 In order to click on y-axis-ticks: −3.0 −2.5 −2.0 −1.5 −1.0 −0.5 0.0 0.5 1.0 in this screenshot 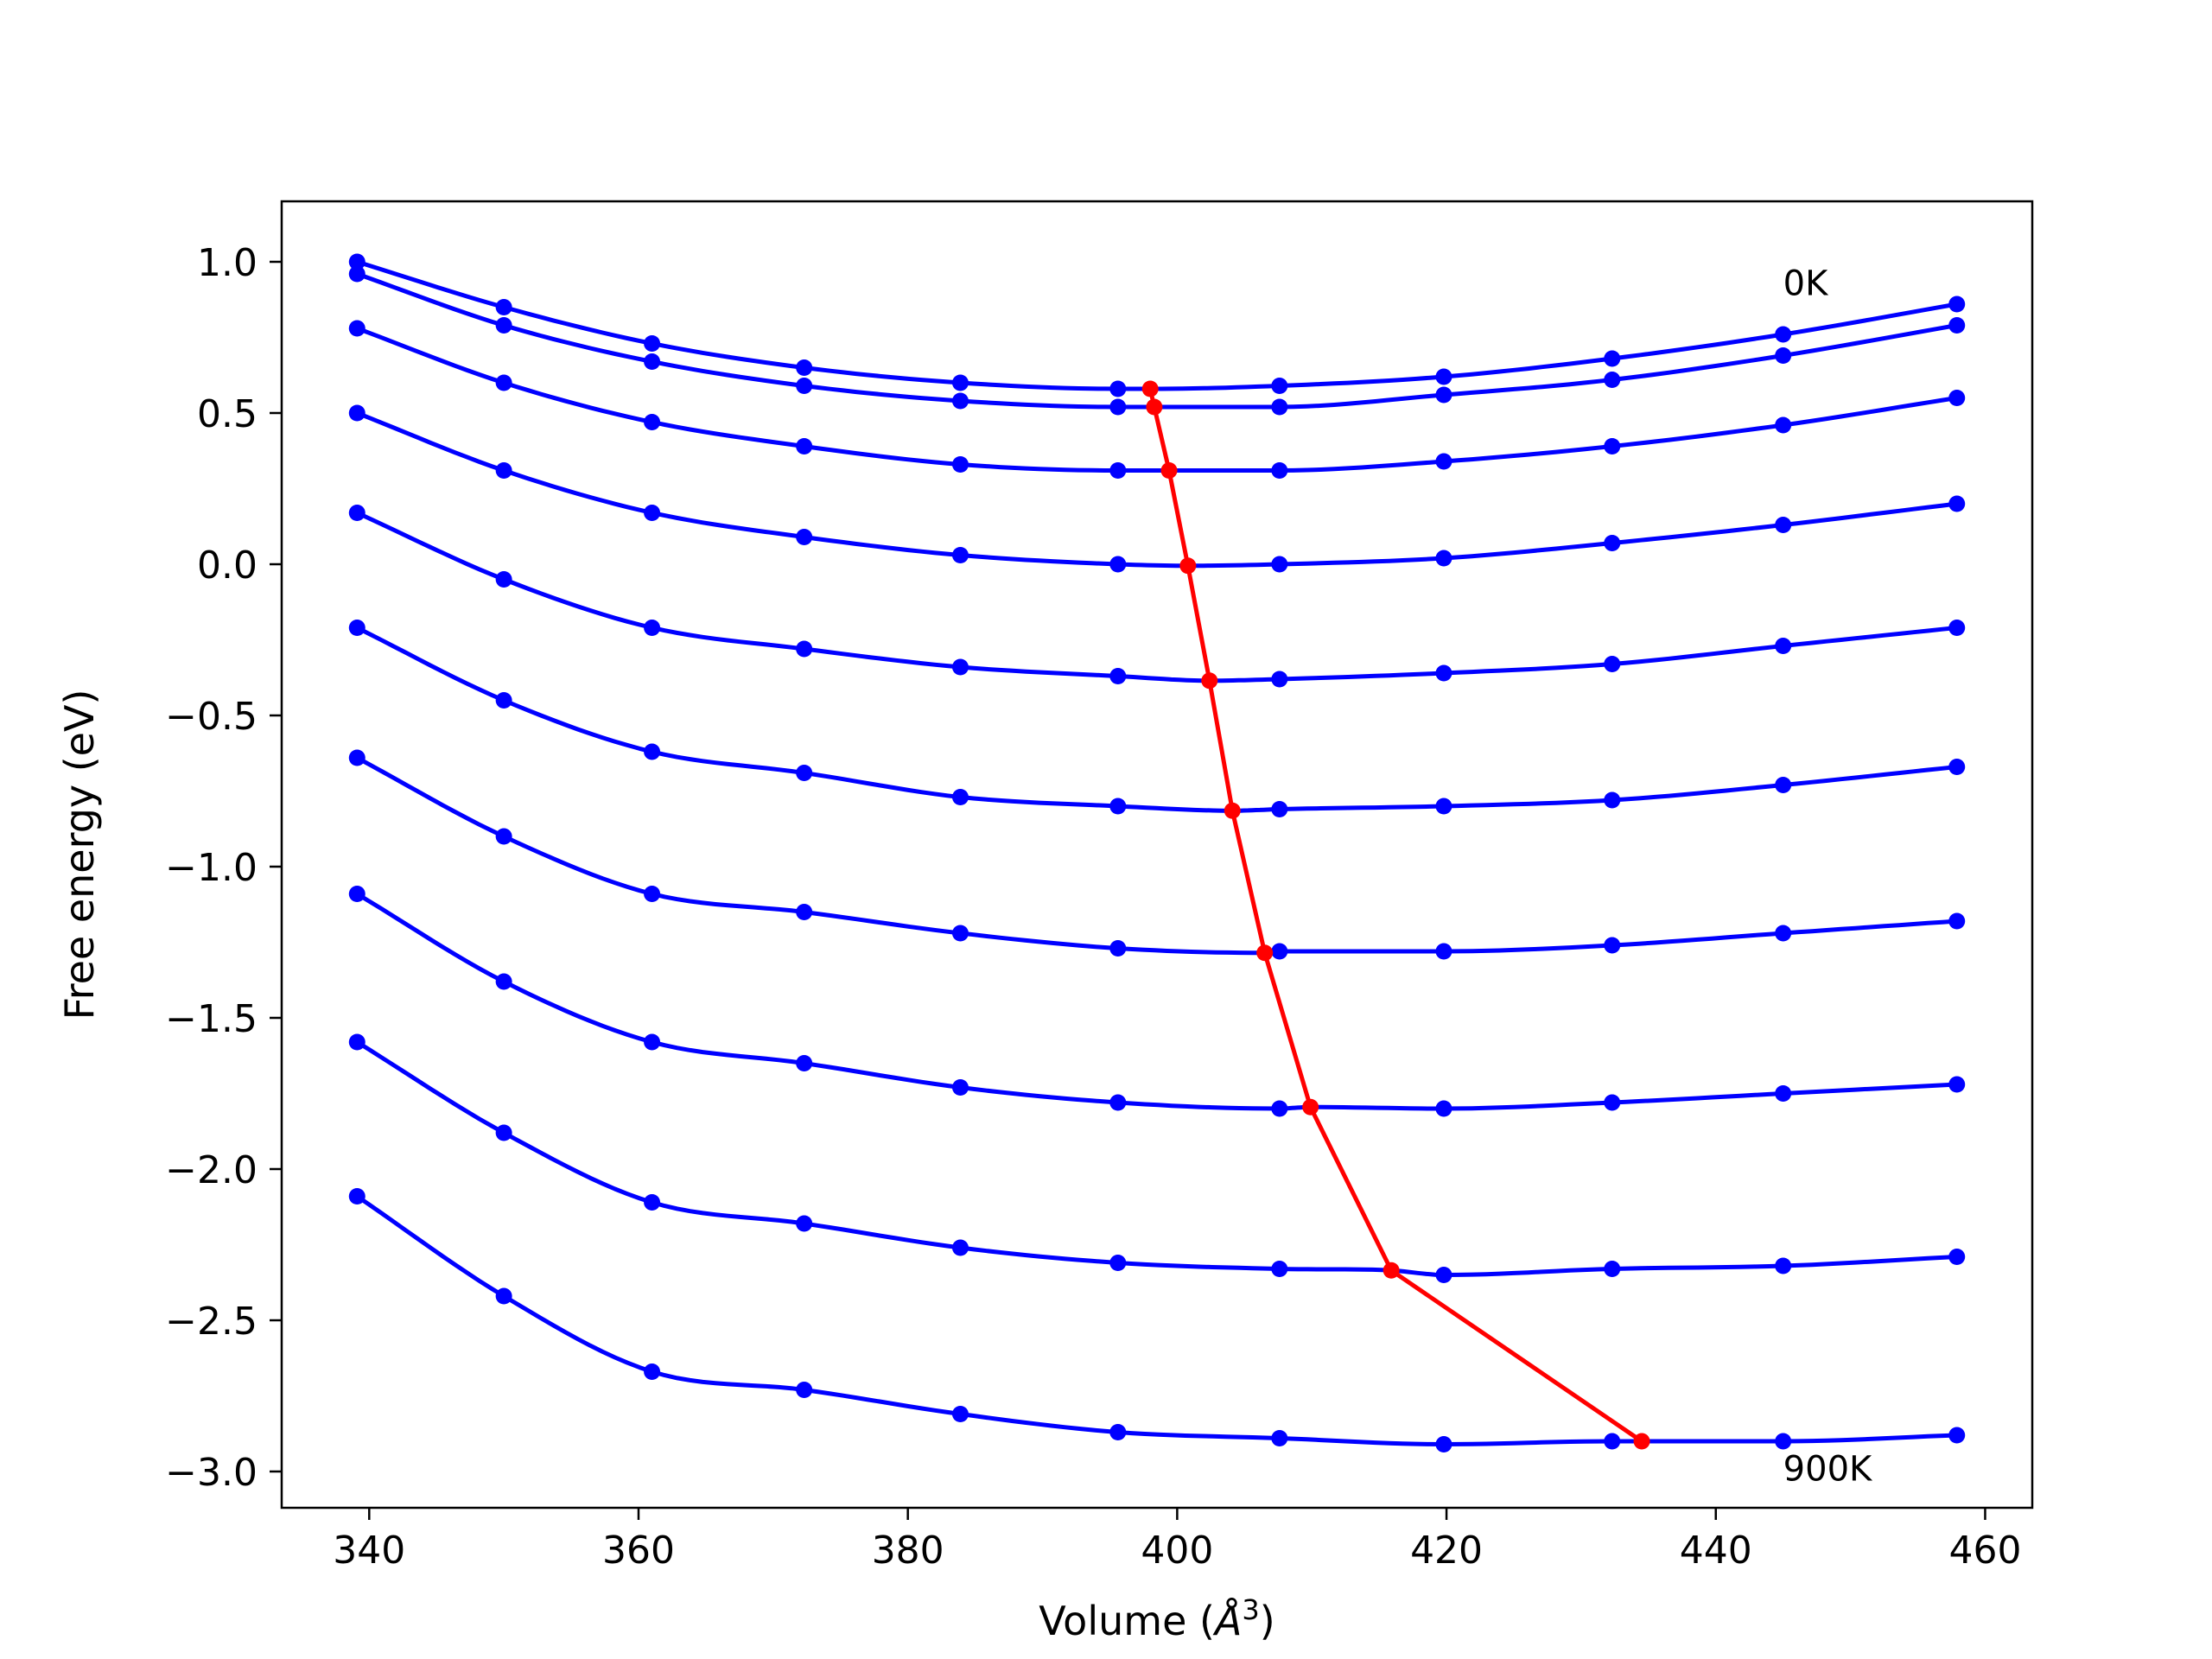, I will do `click(223, 868)`.